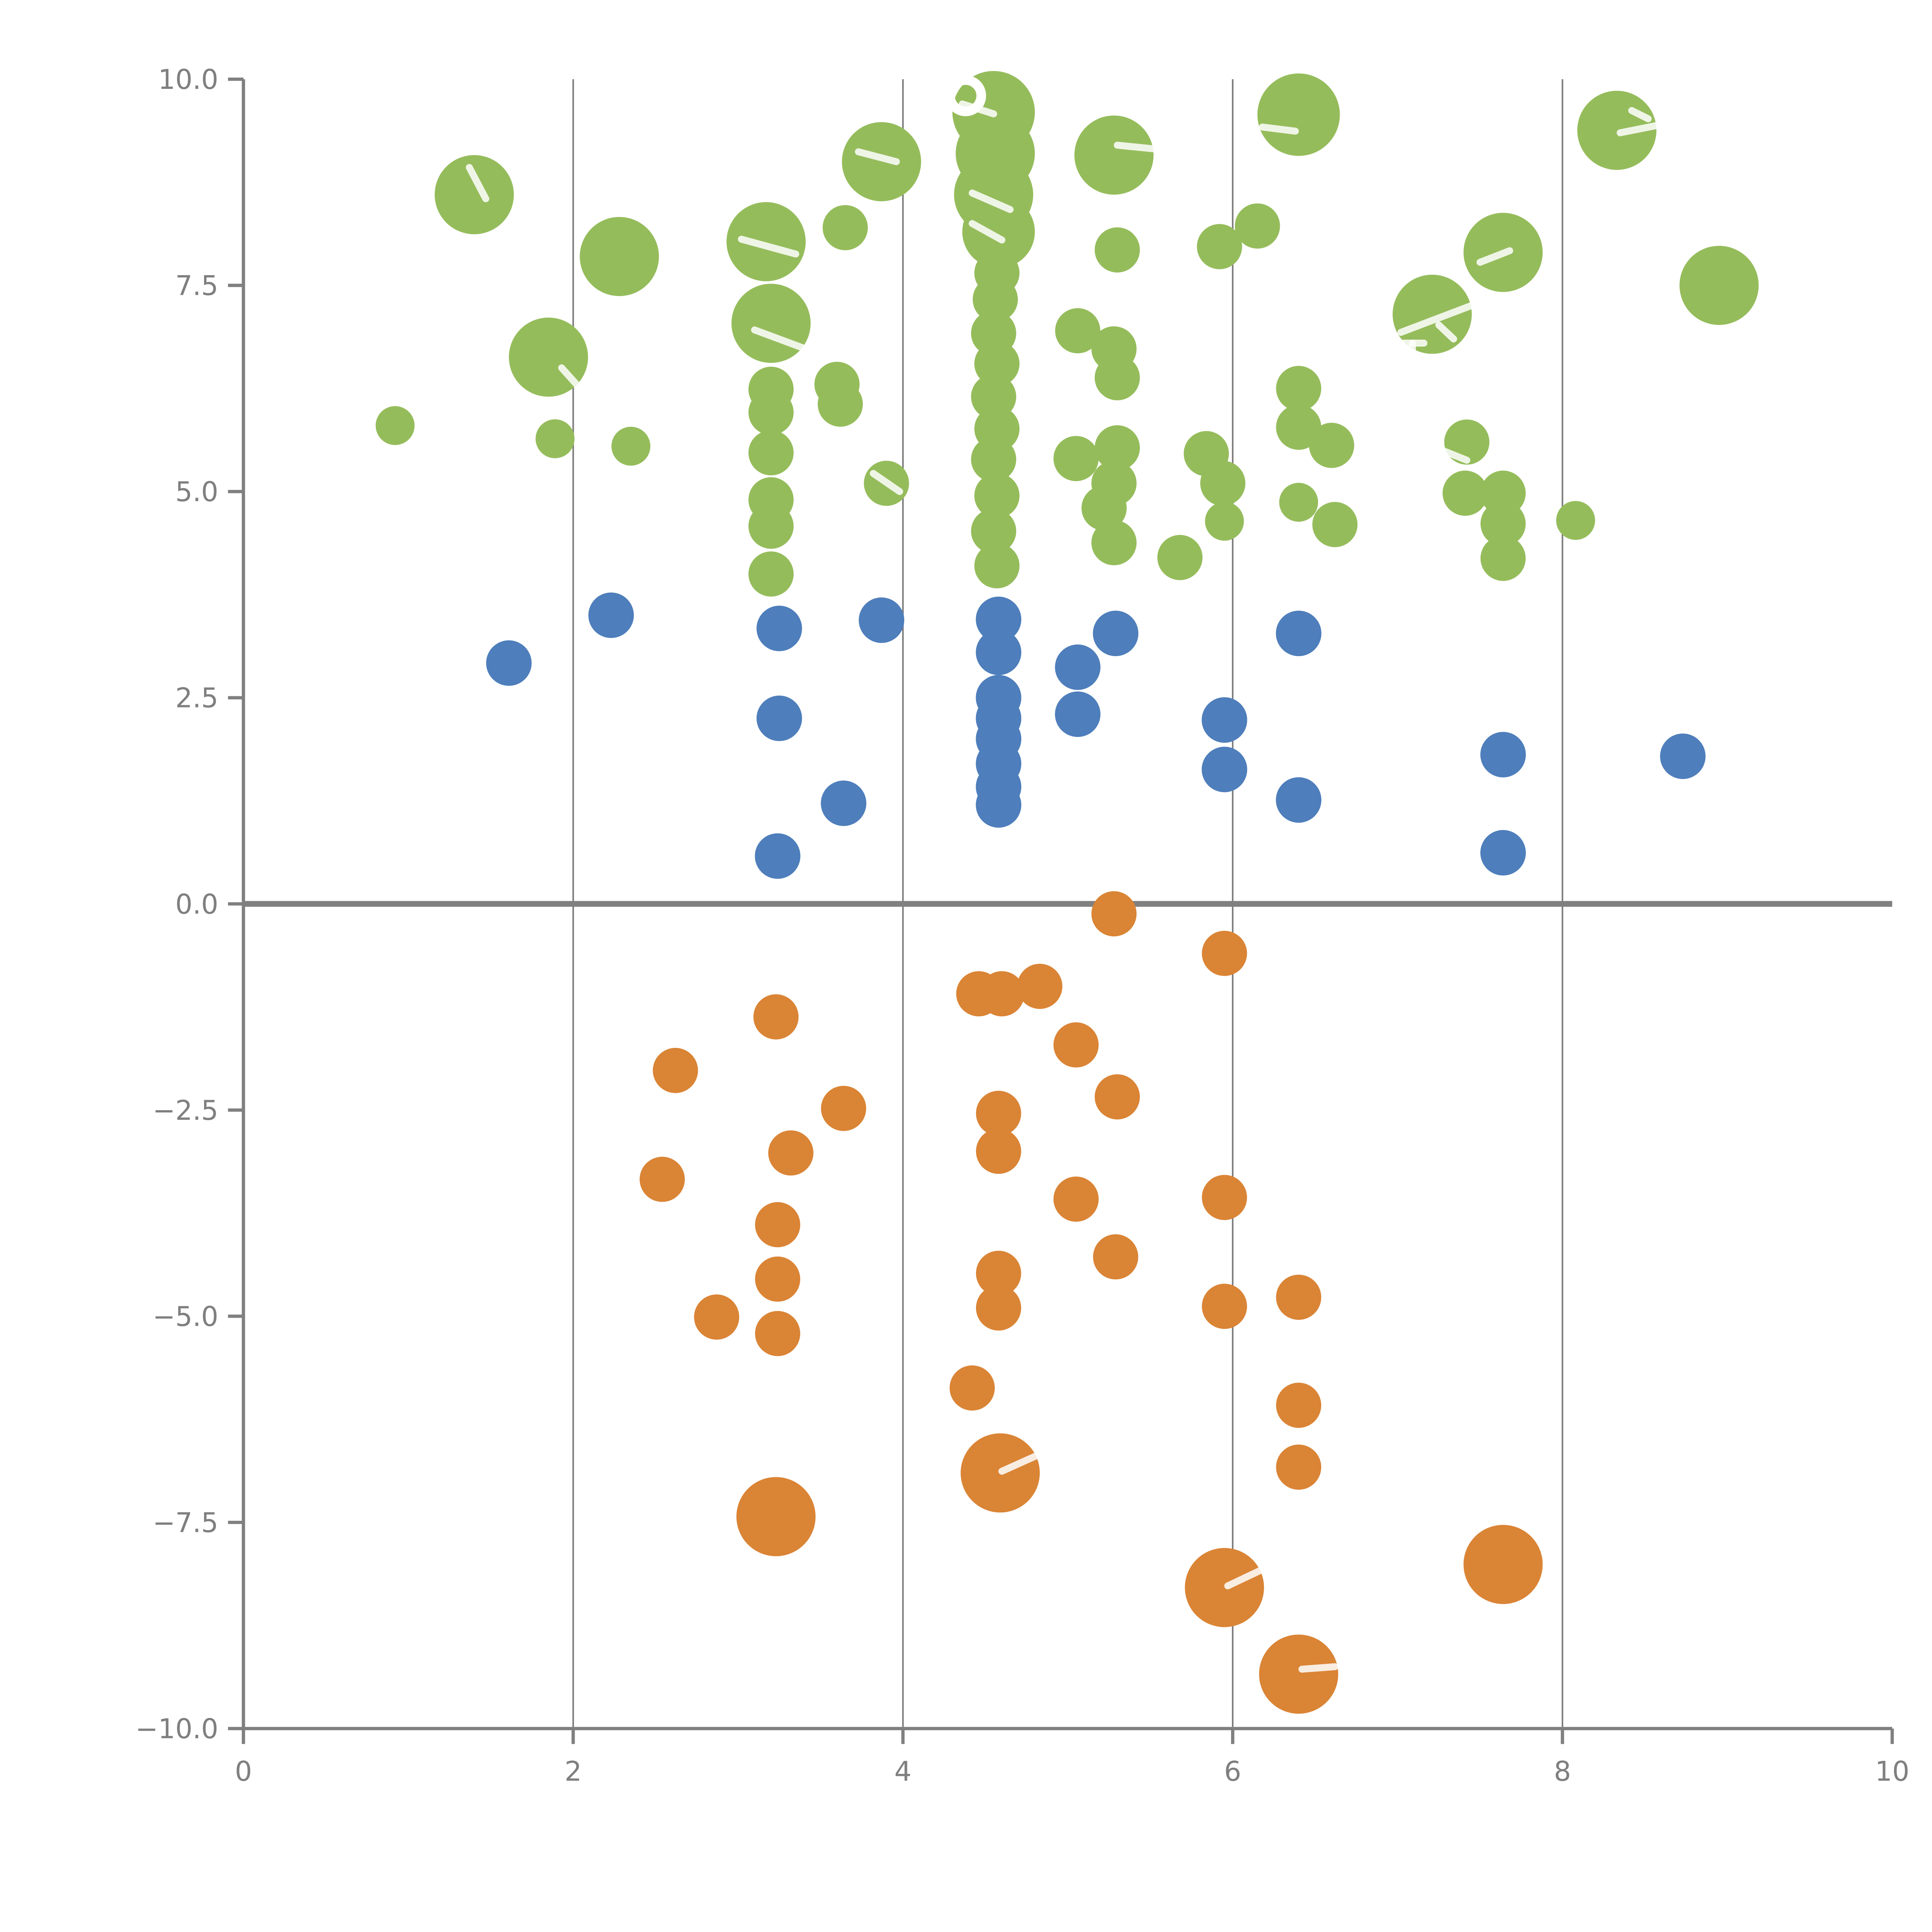  Describe the element at coordinates (176, 1729) in the screenshot. I see `y-tick-label: −10.0` at that location.